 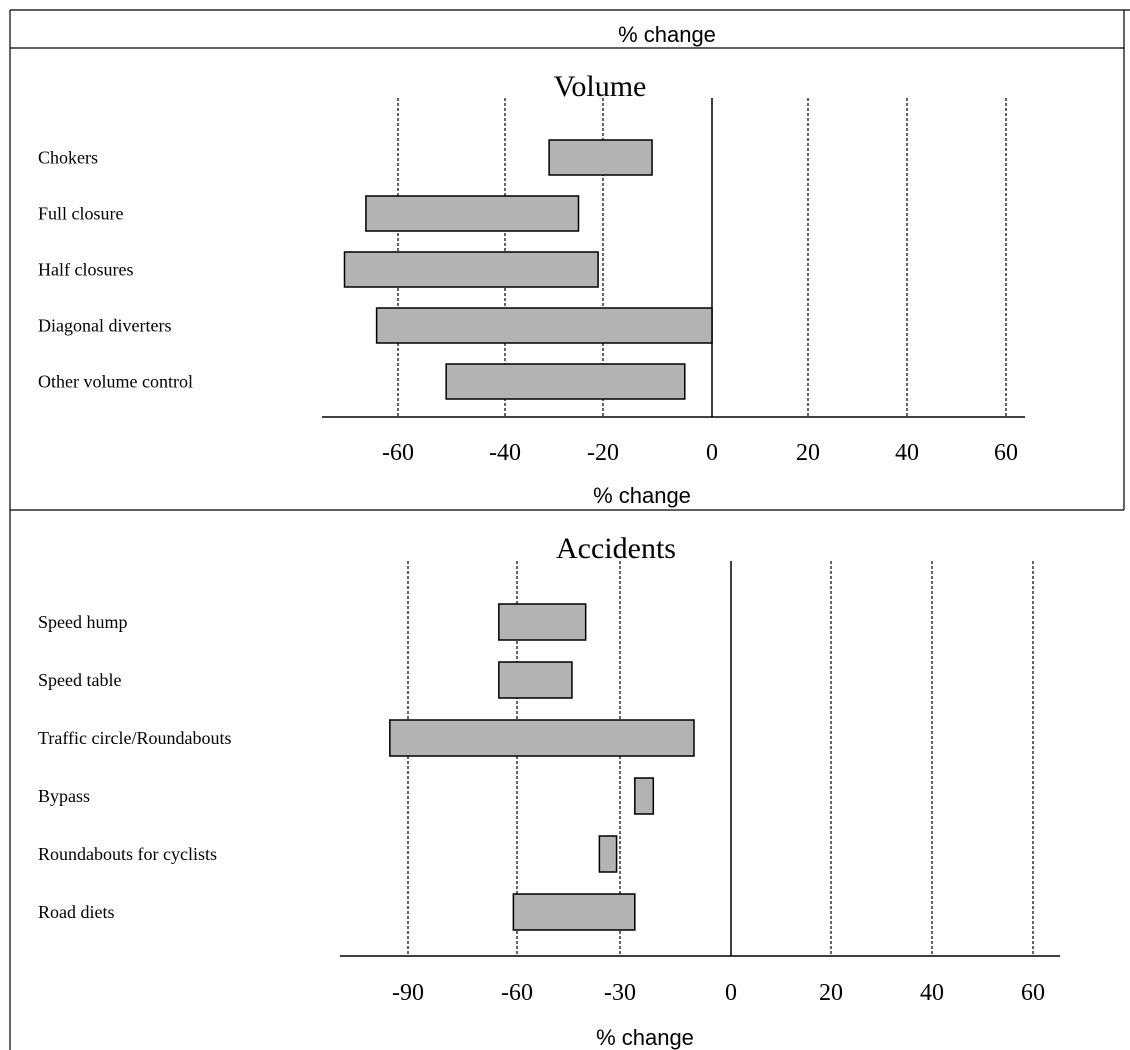 I want to click on tick-label: -20, so click(x=603, y=453).